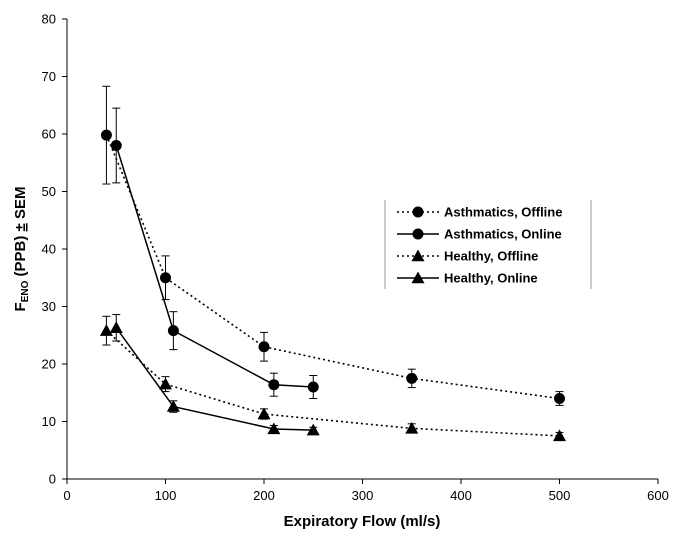 Image resolution: width=673 pixels, height=534 pixels. What do you see at coordinates (20, 255) in the screenshot?
I see `y-axis-title-rest: (PPB)` at bounding box center [20, 255].